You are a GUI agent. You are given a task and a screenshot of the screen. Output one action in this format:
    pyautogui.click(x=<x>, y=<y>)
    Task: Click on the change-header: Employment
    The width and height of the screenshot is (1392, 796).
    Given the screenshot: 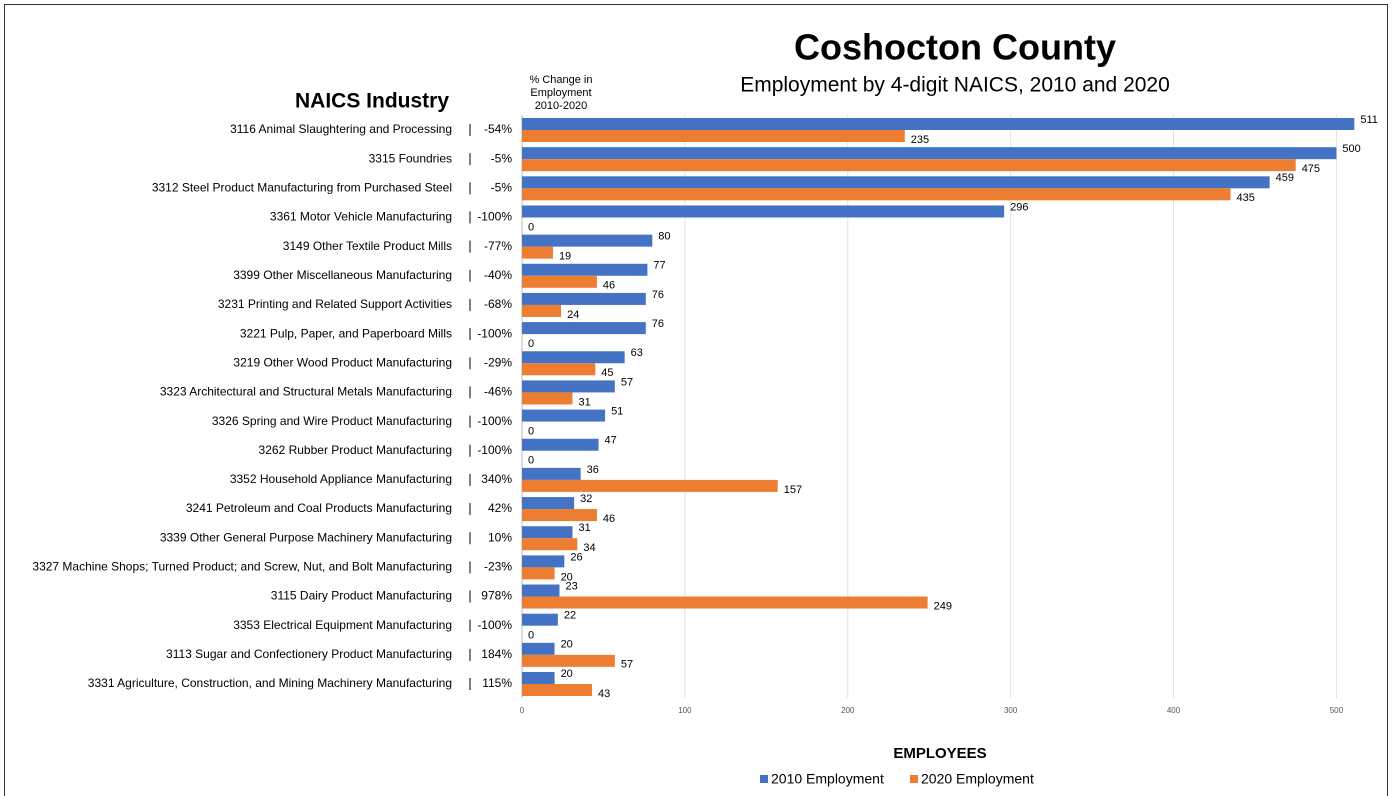 What is the action you would take?
    pyautogui.click(x=560, y=93)
    